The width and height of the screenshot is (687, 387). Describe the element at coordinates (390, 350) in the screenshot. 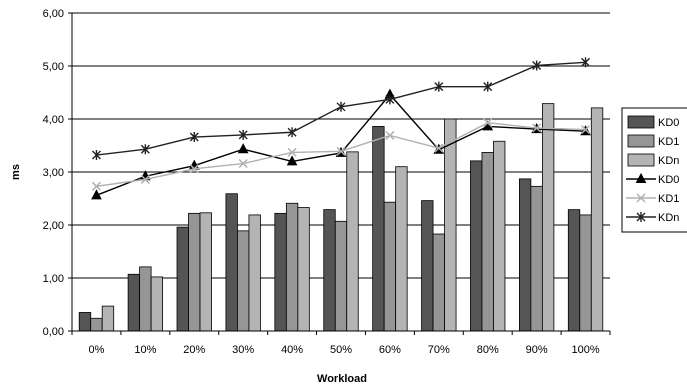

I see `x-tick-label: 60%` at that location.